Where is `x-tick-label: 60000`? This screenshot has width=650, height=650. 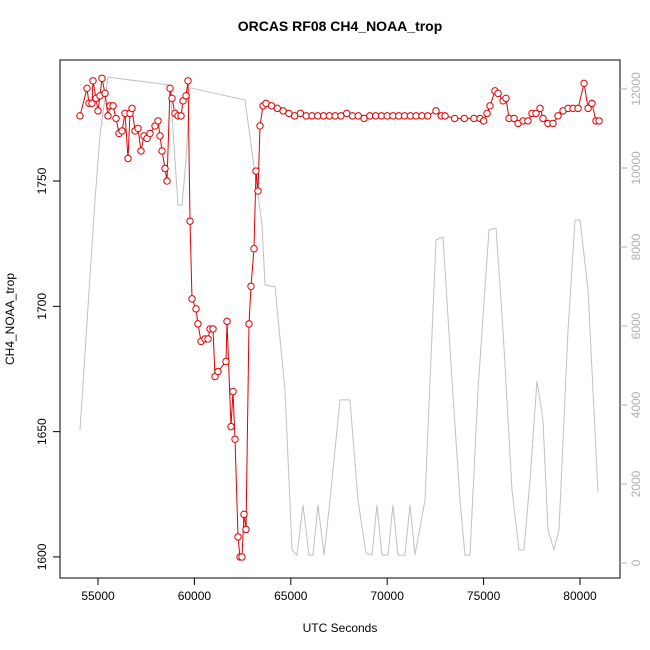
x-tick-label: 60000 is located at coordinates (195, 596).